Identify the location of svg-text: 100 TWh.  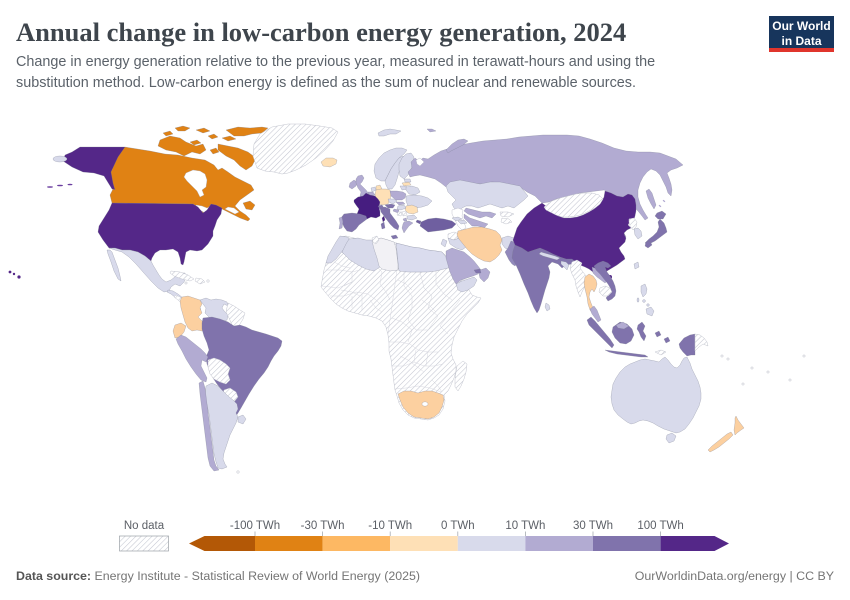
(660, 526).